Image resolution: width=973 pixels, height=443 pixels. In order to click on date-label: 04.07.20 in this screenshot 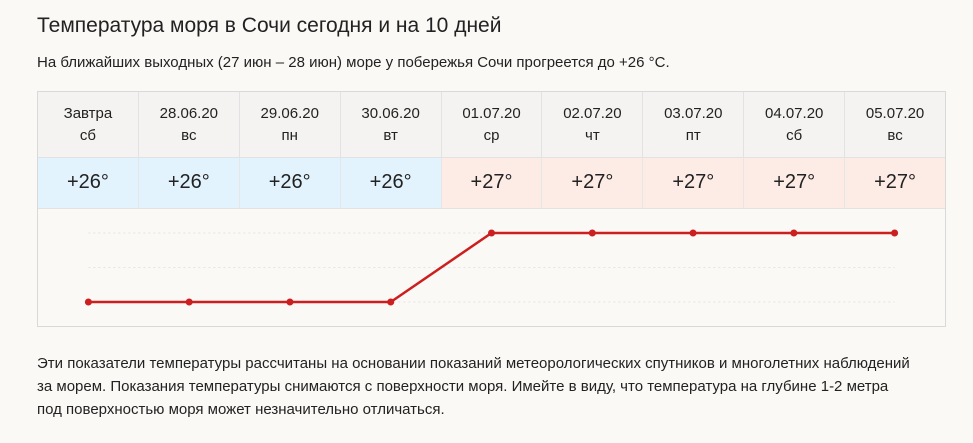, I will do `click(794, 113)`.